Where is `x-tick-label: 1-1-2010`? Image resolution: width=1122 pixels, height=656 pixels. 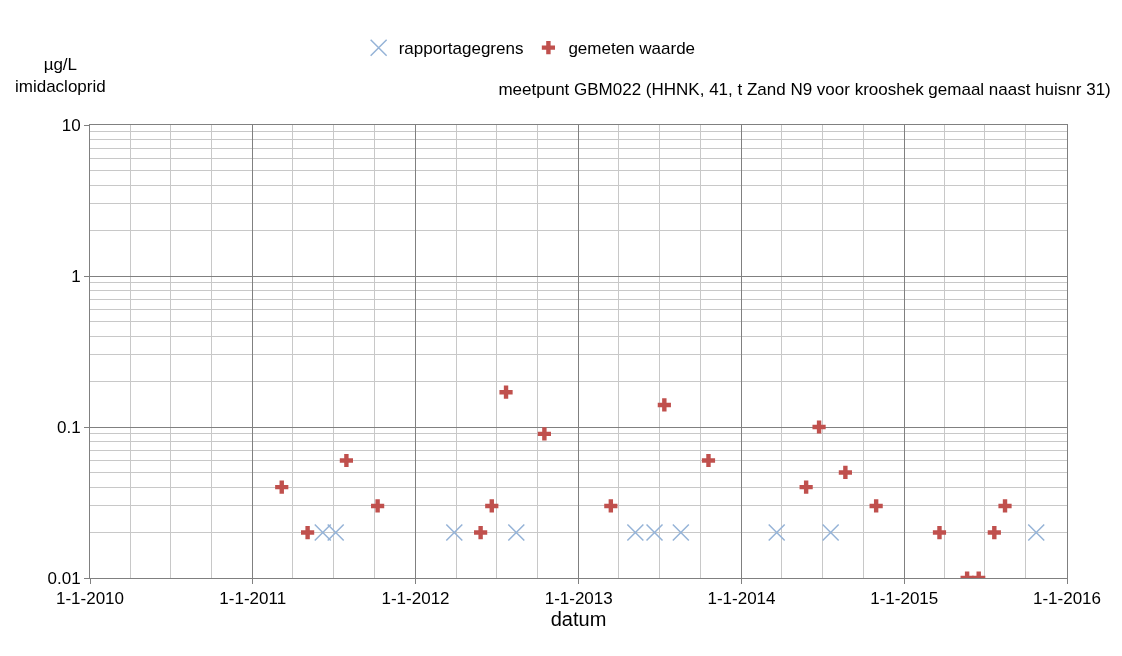 x-tick-label: 1-1-2010 is located at coordinates (90, 599).